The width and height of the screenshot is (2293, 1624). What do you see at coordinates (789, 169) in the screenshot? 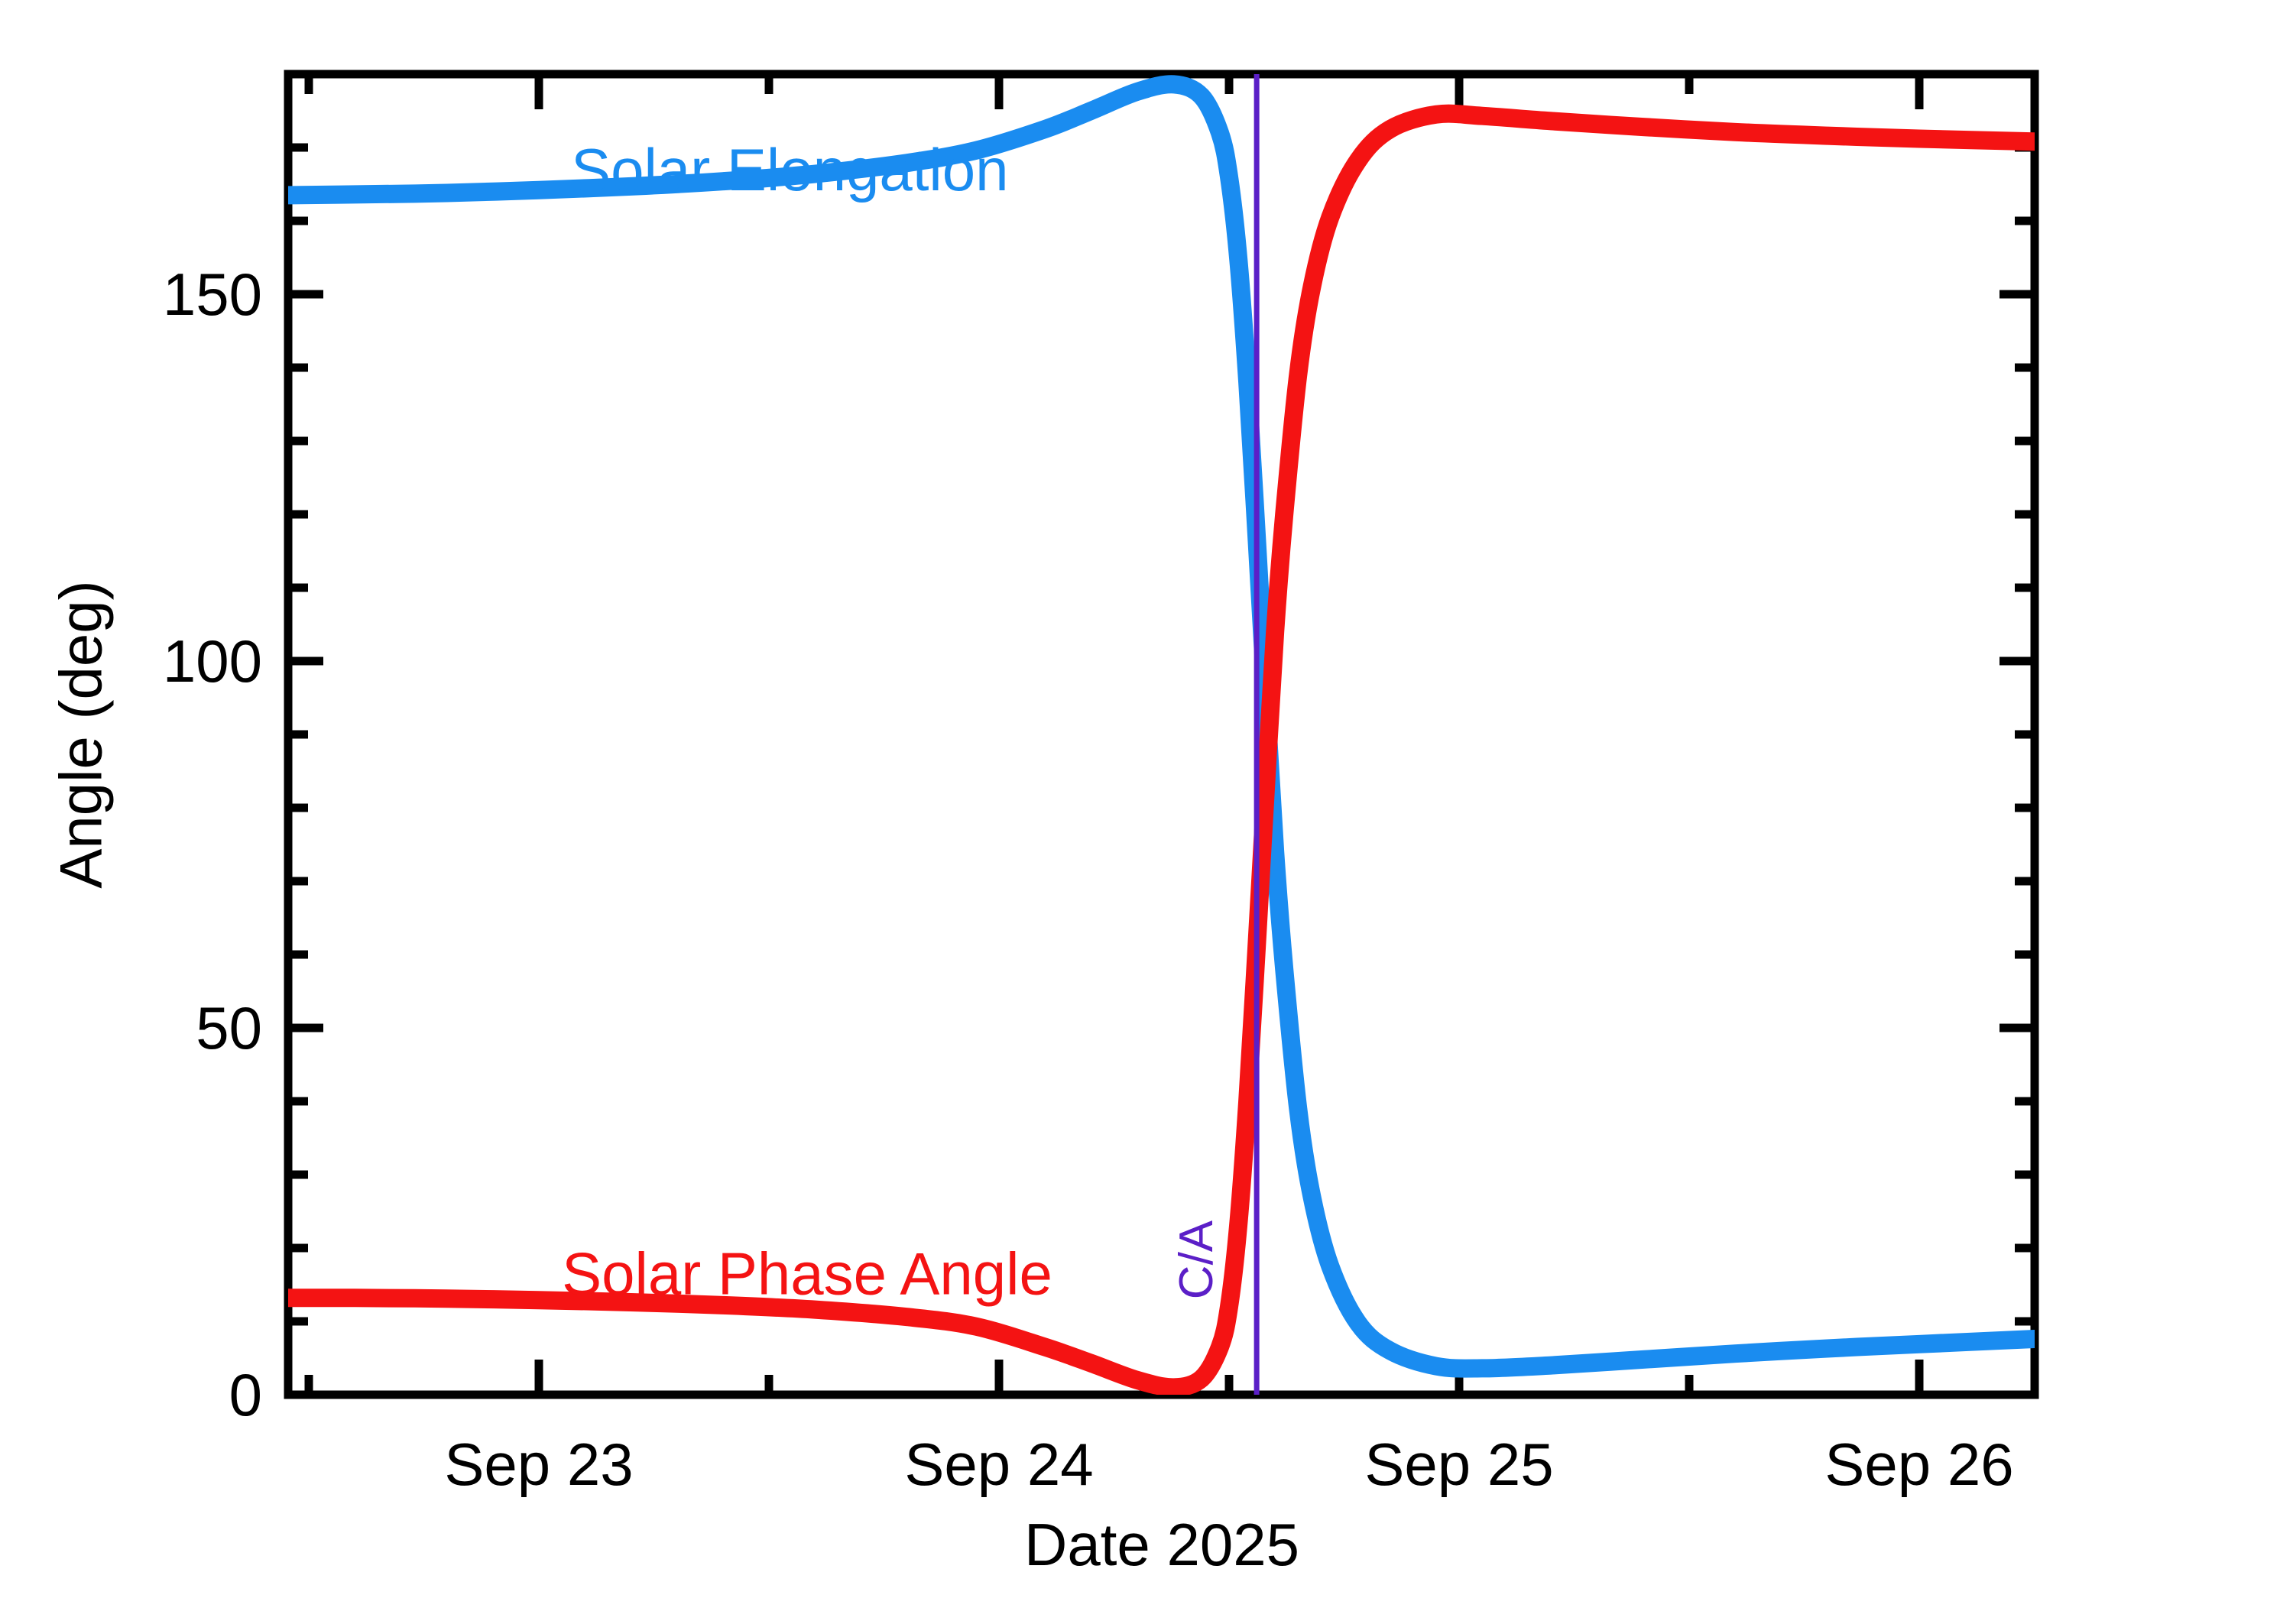
I see `series-label-solar-elongation: Solar Elongation` at bounding box center [789, 169].